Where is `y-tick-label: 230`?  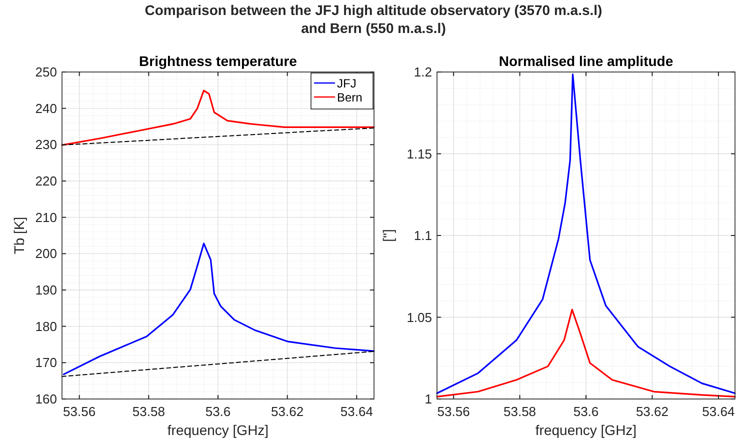
y-tick-label: 230 is located at coordinates (46, 144).